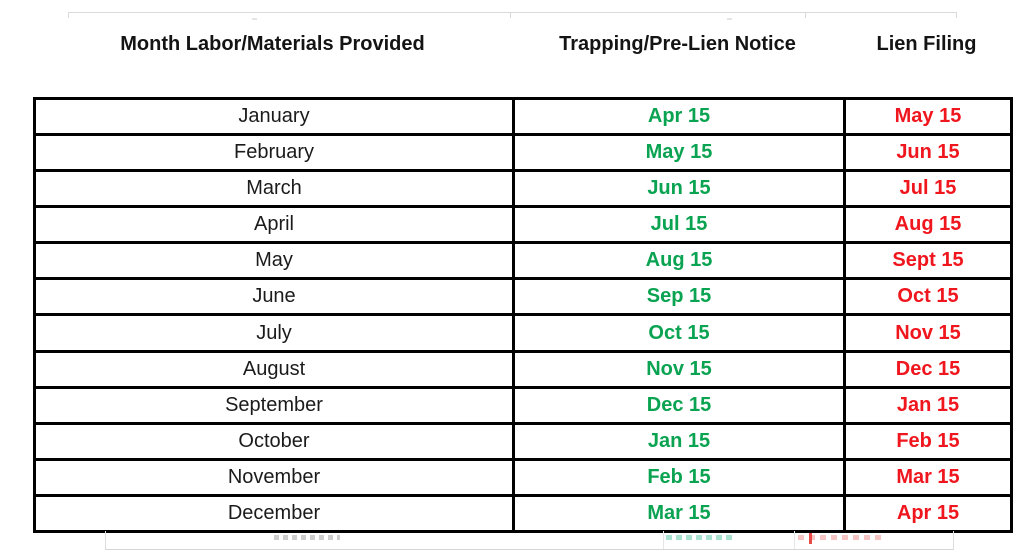 This screenshot has height=557, width=1024. Describe the element at coordinates (679, 189) in the screenshot. I see `notice-cell: Jun 15` at that location.